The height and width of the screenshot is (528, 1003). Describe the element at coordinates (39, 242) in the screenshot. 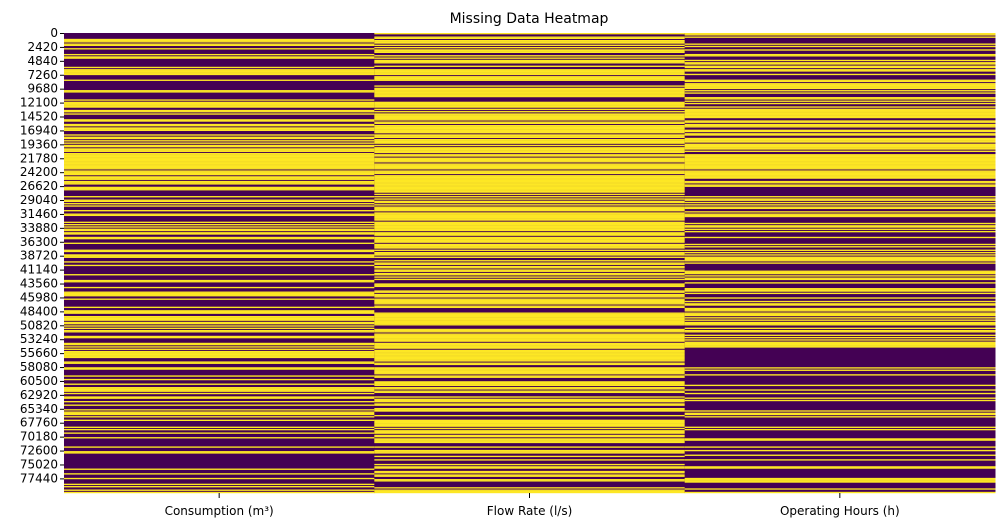

I see `y-tick-label: 36300` at that location.